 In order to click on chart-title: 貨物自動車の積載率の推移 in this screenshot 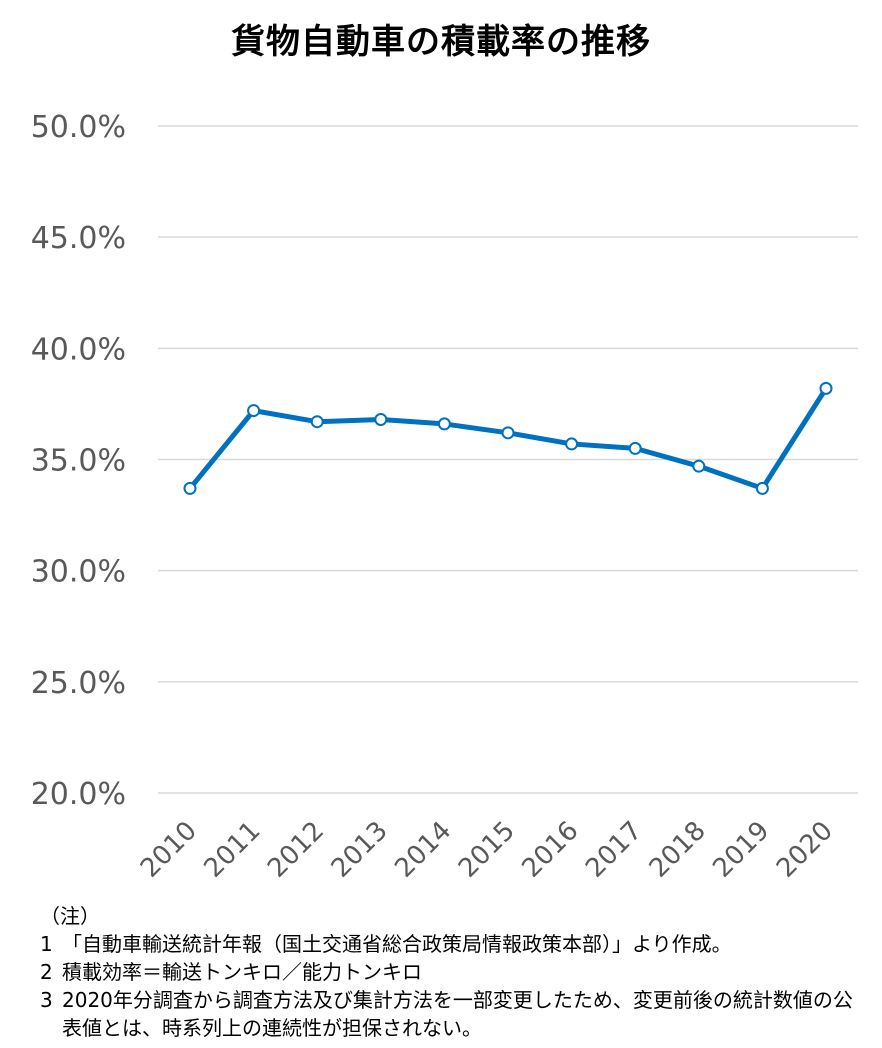, I will do `click(441, 42)`.